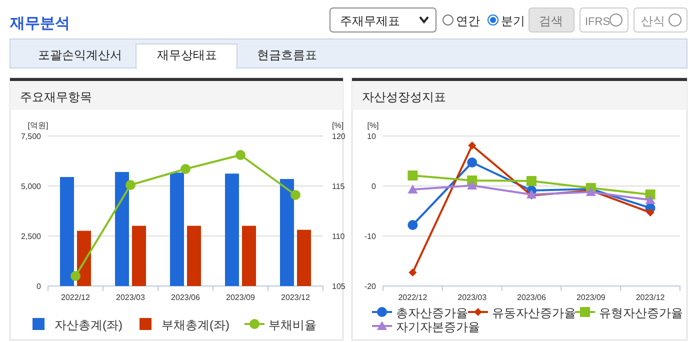 This screenshot has width=697, height=342. I want to click on legend-label: 부채총계(좌), so click(196, 325).